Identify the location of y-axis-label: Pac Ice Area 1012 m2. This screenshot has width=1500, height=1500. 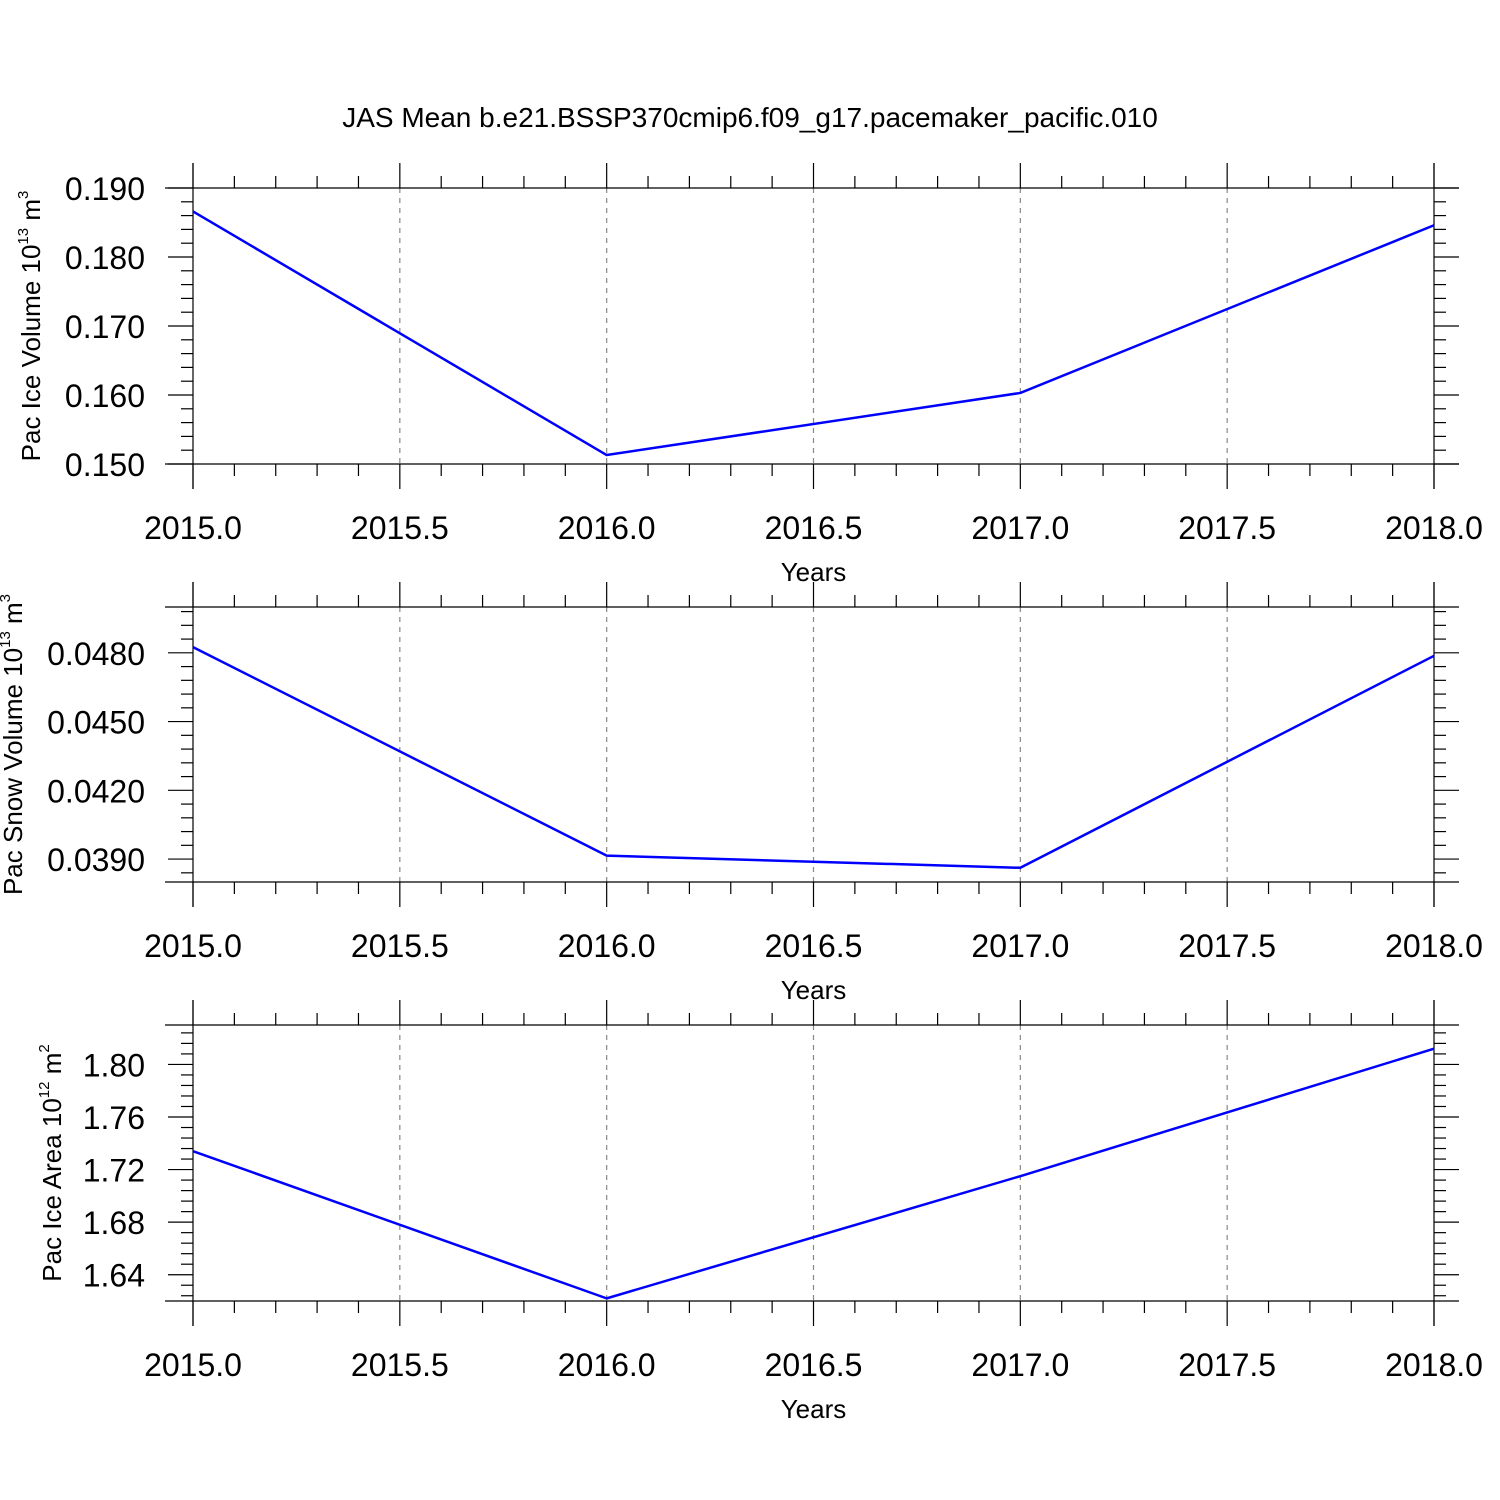
(51, 1162).